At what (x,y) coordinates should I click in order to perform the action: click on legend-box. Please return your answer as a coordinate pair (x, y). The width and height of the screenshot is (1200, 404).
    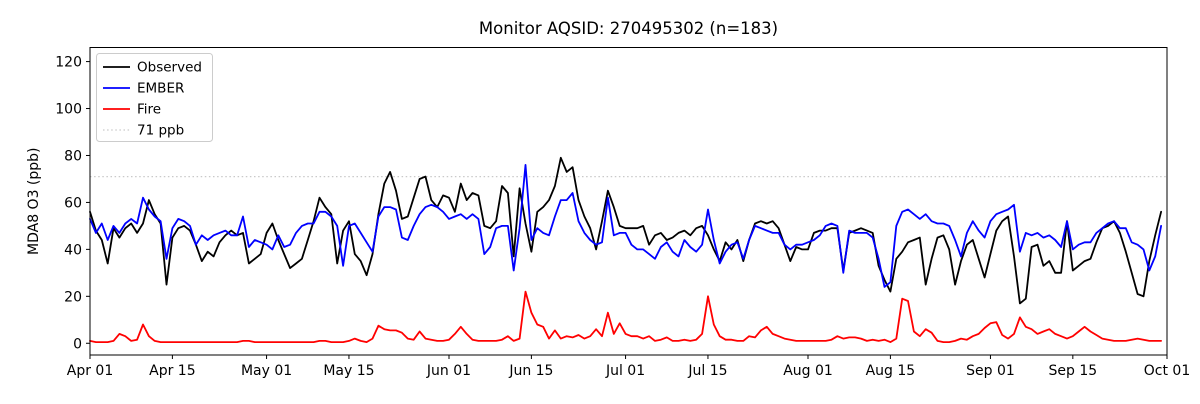
    Looking at the image, I should click on (154, 97).